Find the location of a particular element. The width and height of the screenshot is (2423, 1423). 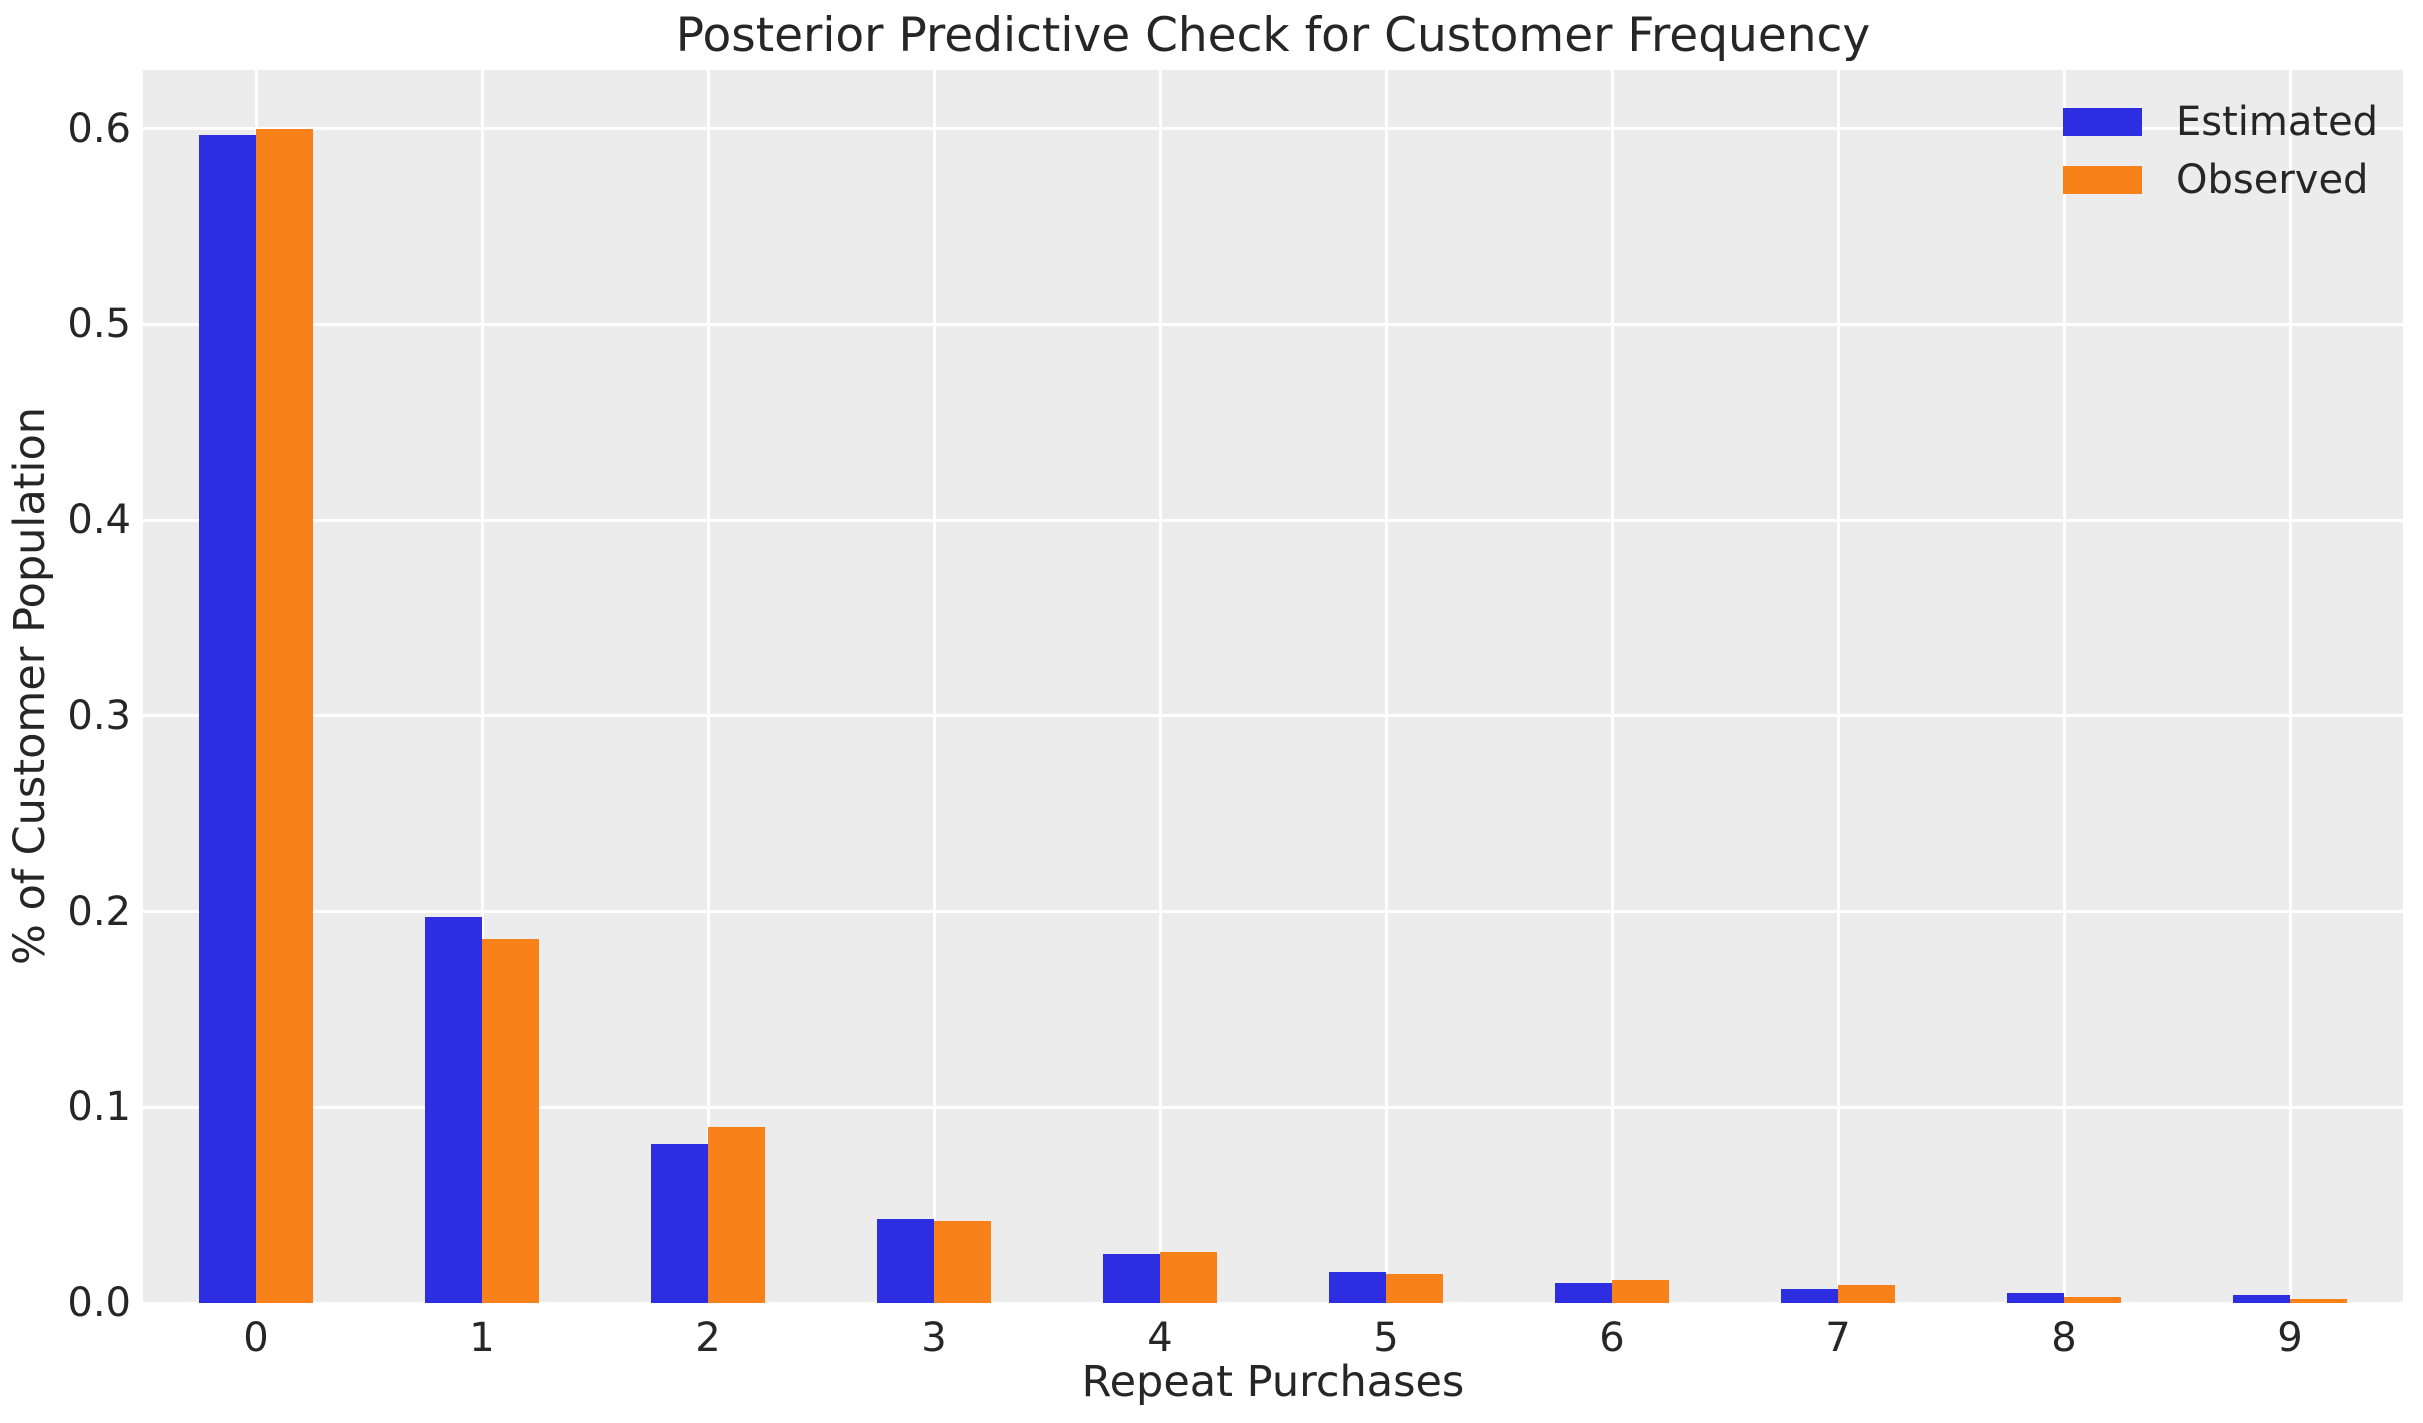

x-tick-label-1: 1 is located at coordinates (482, 1338).